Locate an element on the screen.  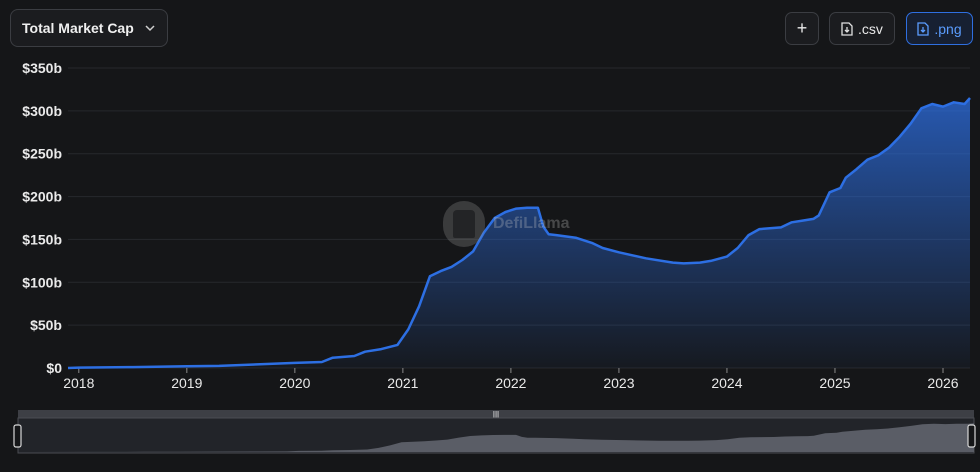
x-tick-label: 2018 is located at coordinates (78, 383).